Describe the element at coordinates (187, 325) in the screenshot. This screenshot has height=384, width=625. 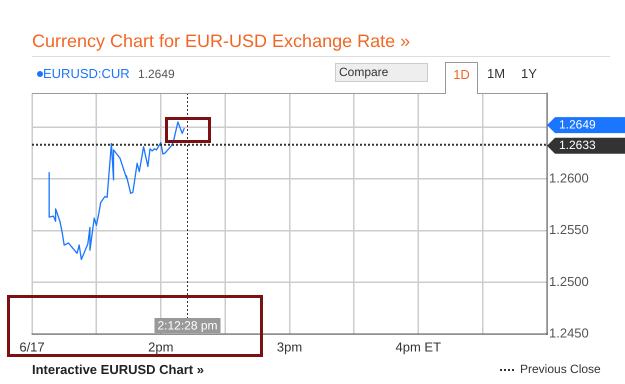
I see `ref-line-label: 2:12:28 pm` at that location.